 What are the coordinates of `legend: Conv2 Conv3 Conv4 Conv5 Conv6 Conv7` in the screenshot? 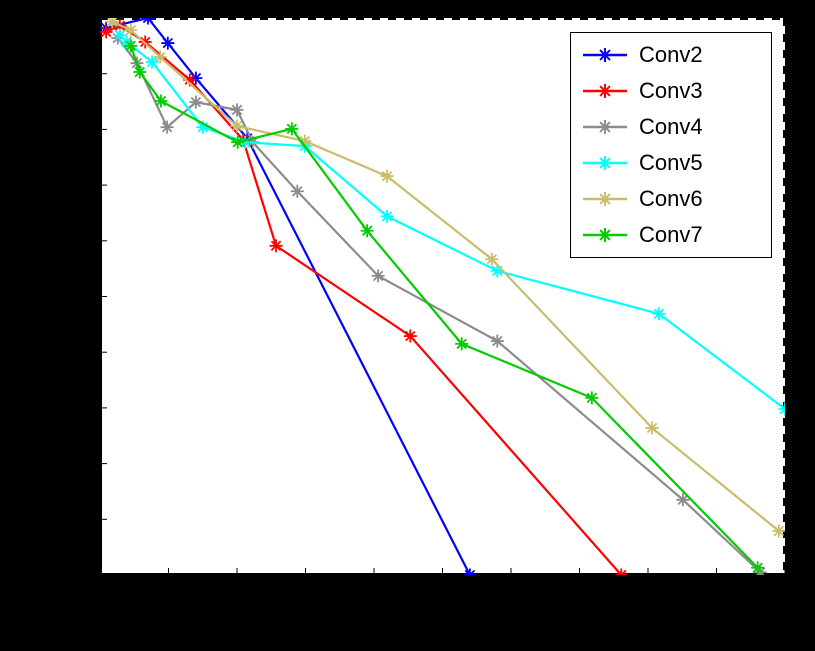 It's located at (671, 145).